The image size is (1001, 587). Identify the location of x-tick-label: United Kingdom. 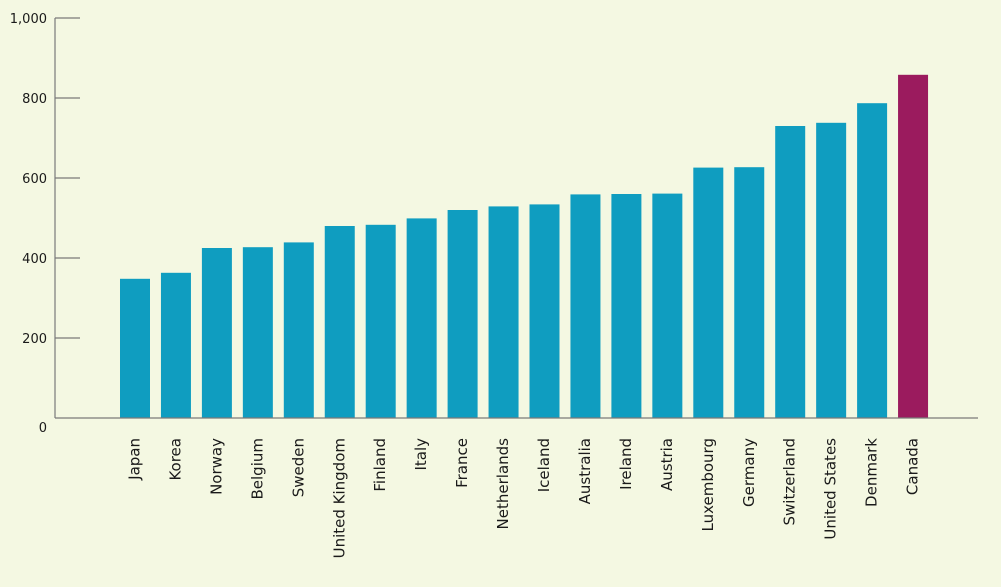
(339, 498).